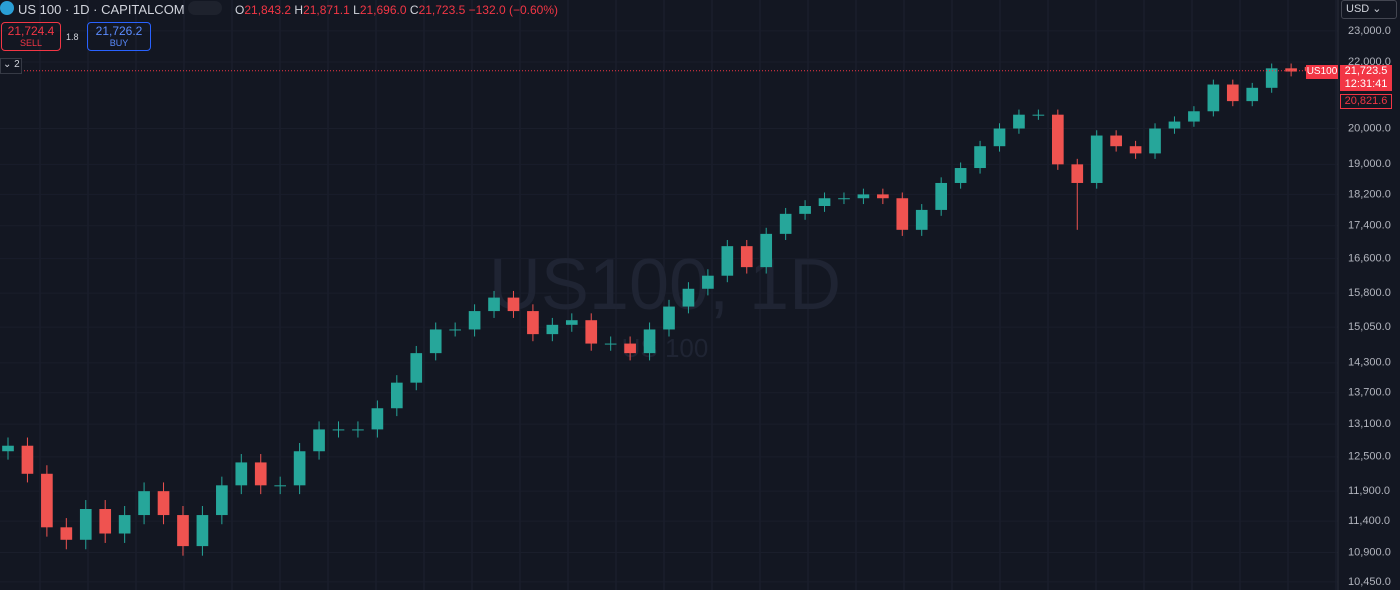 The image size is (1400, 590). What do you see at coordinates (356, 10) in the screenshot?
I see `l-label: L` at bounding box center [356, 10].